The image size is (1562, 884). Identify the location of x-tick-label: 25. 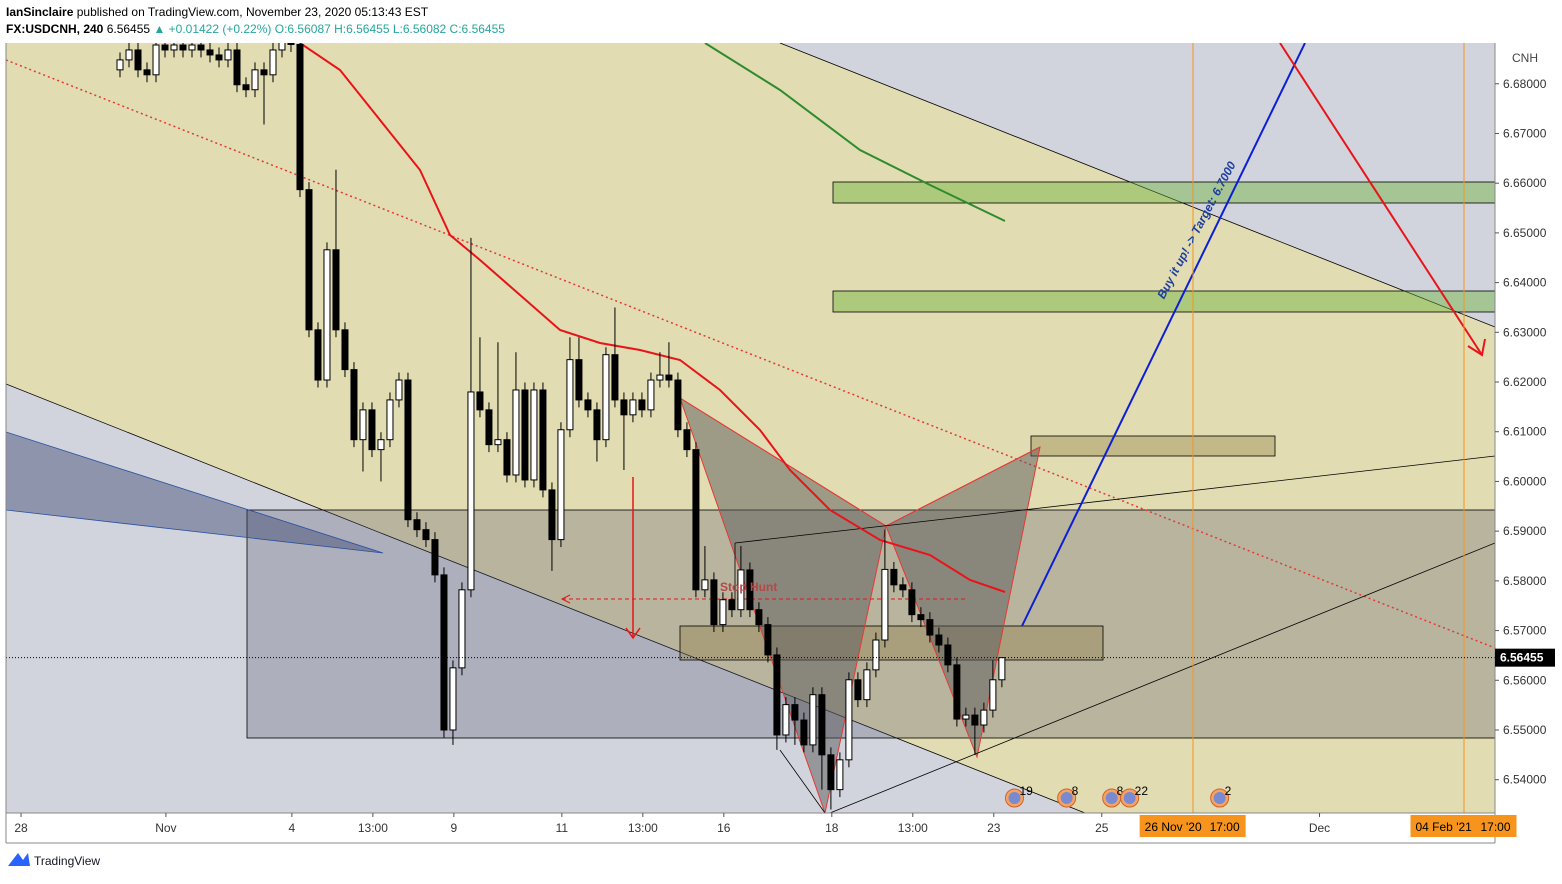
(1102, 828).